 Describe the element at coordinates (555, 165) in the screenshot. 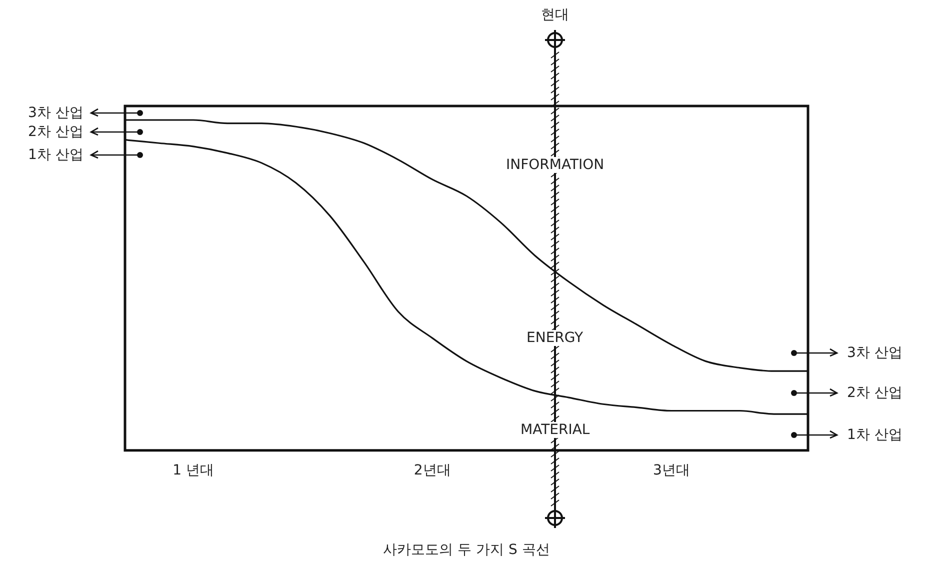

I see `annotation: INFORMATION` at that location.